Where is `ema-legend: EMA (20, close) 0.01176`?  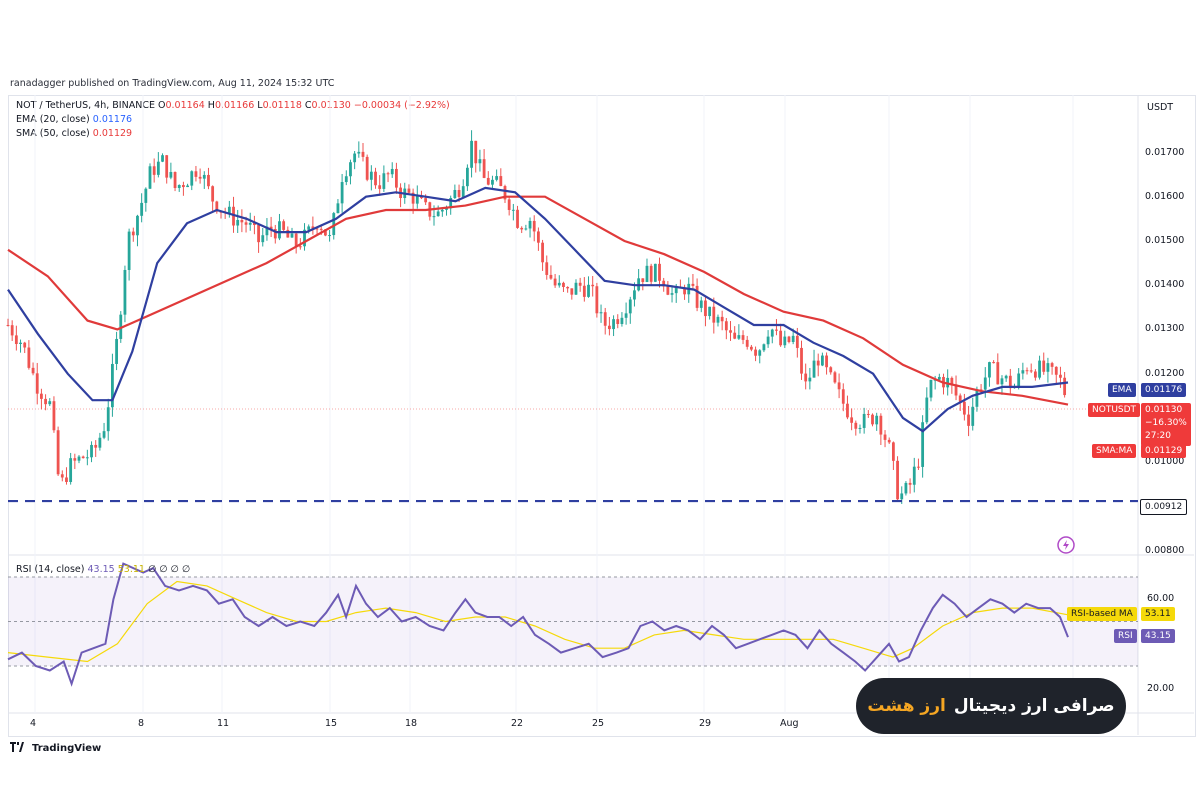 ema-legend: EMA (20, close) 0.01176 is located at coordinates (74, 119).